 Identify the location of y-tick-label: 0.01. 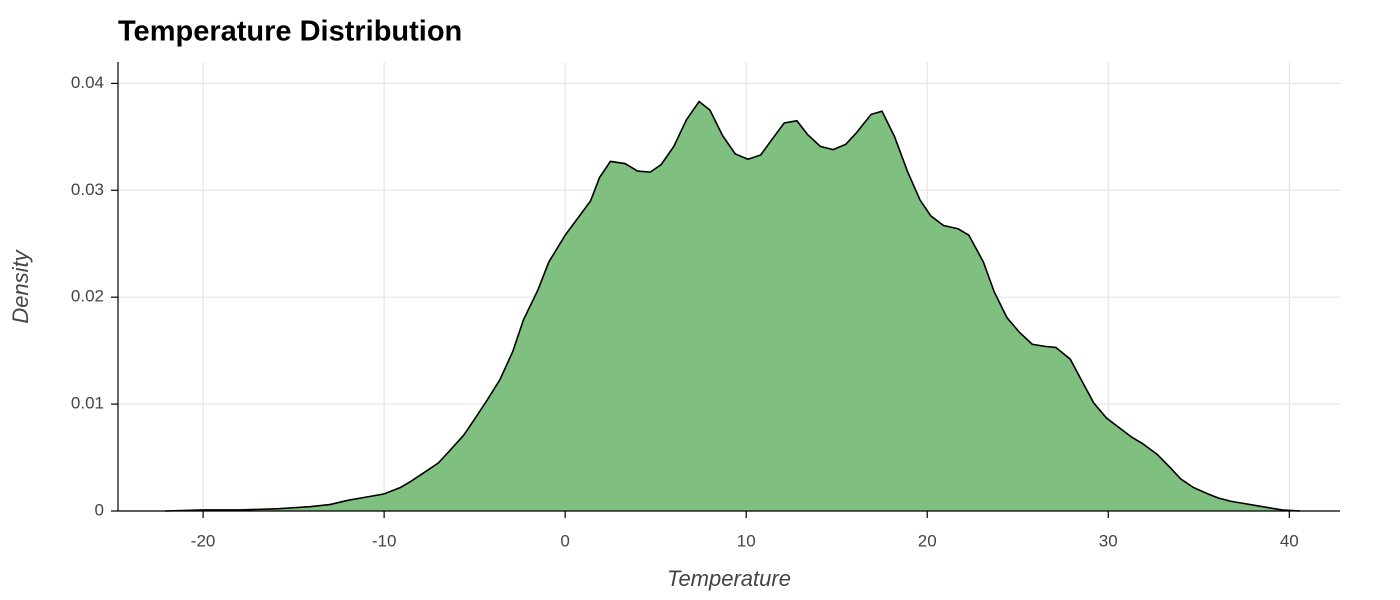
(87, 403).